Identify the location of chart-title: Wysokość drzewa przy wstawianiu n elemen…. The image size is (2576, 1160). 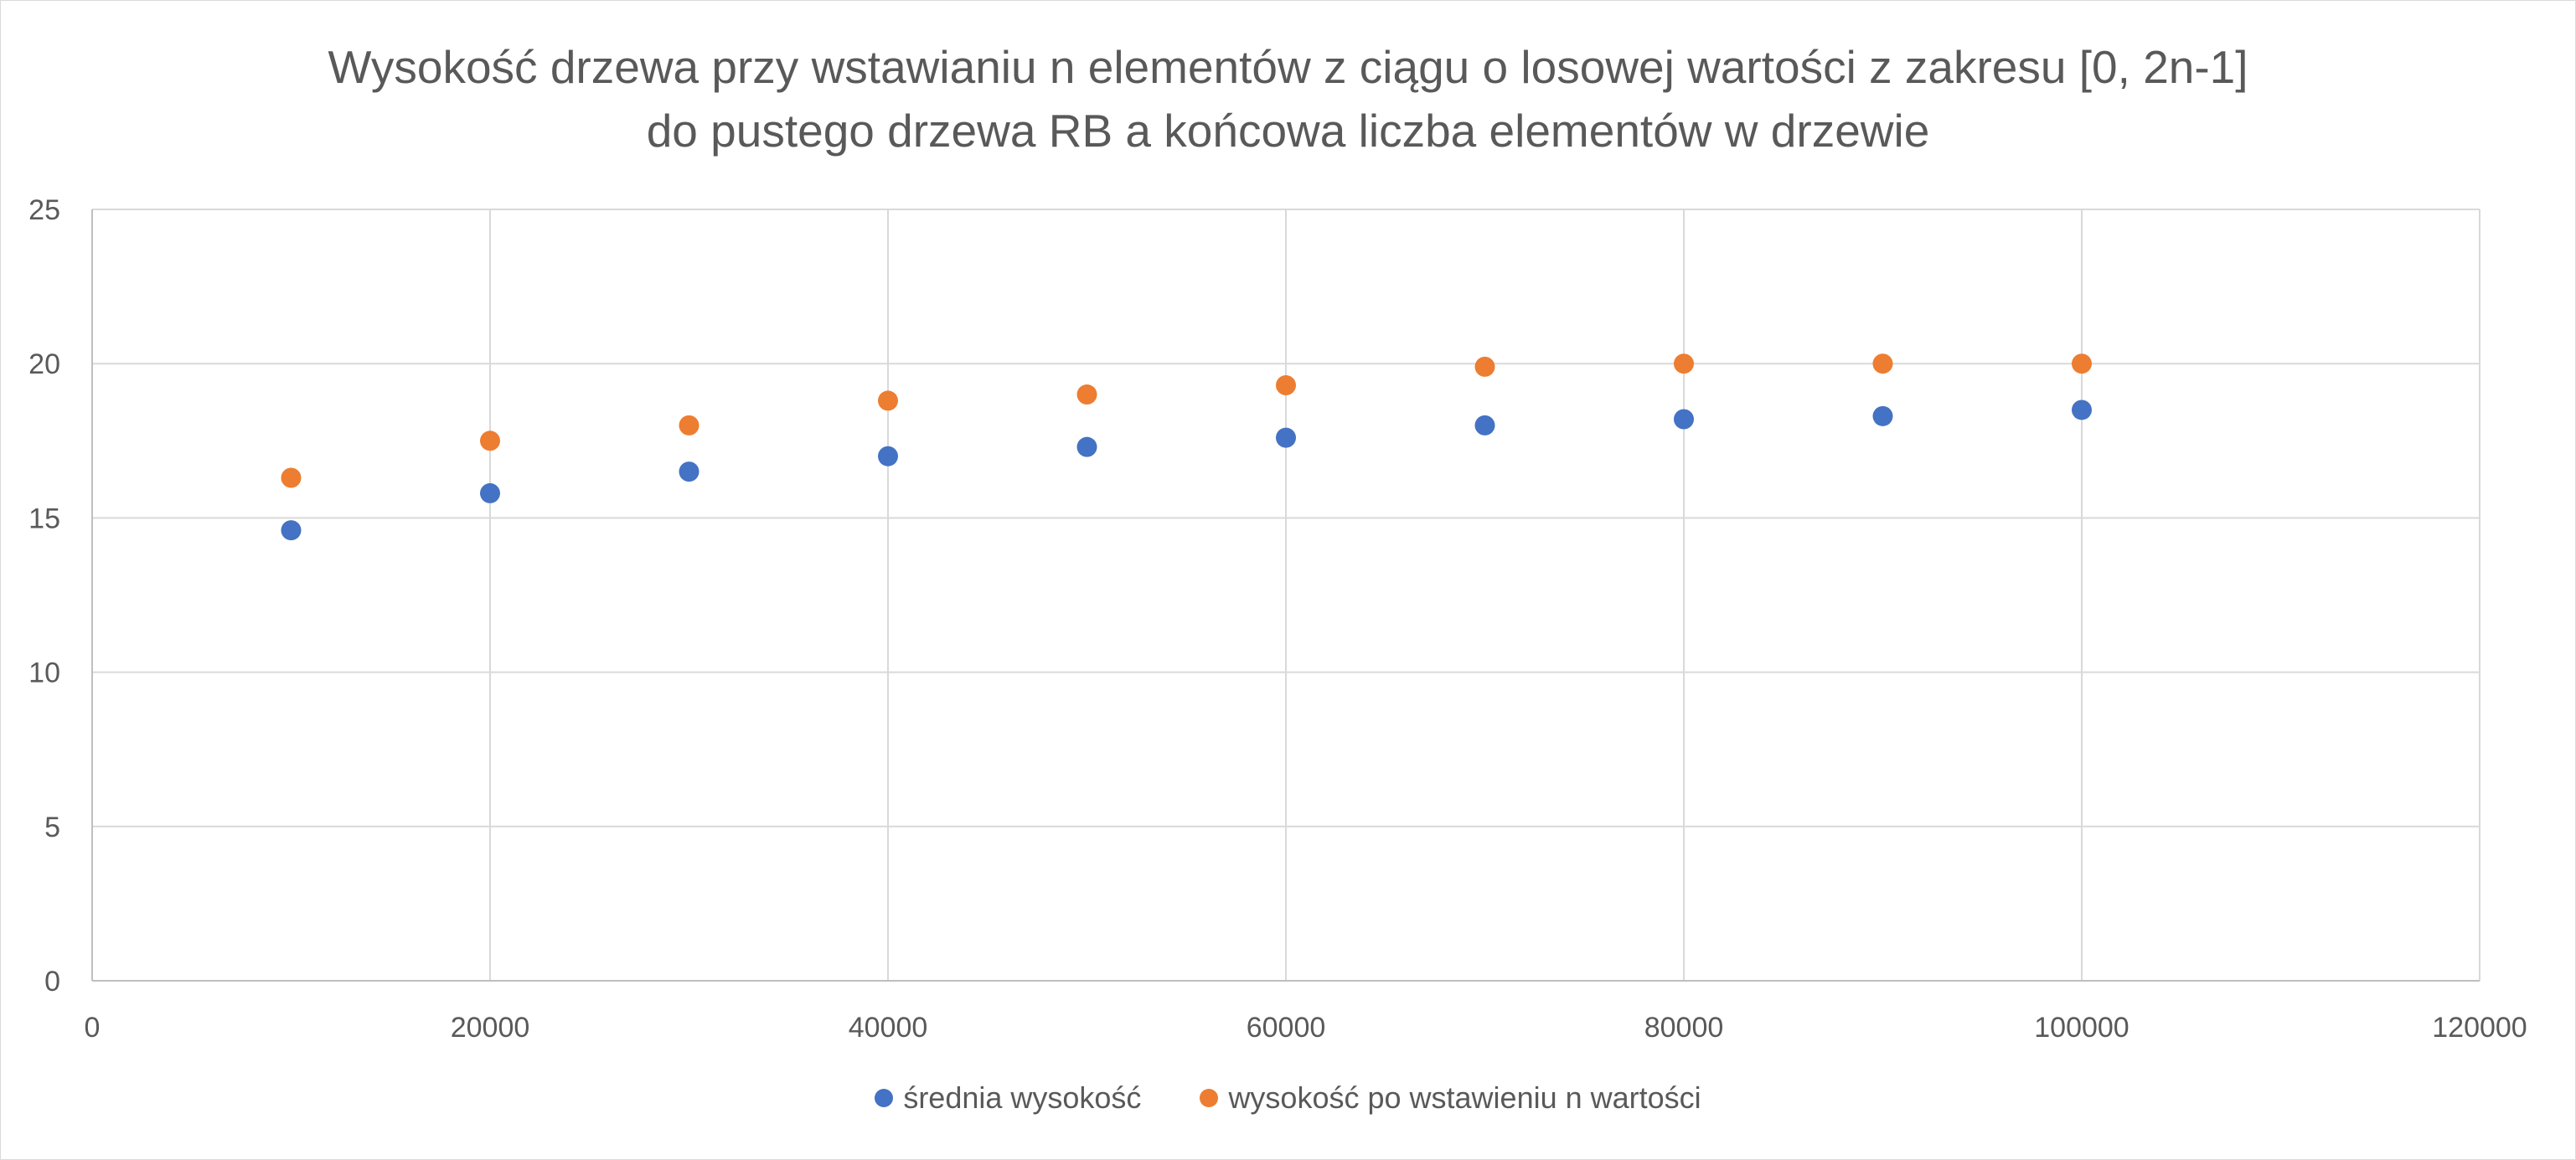
(1288, 67).